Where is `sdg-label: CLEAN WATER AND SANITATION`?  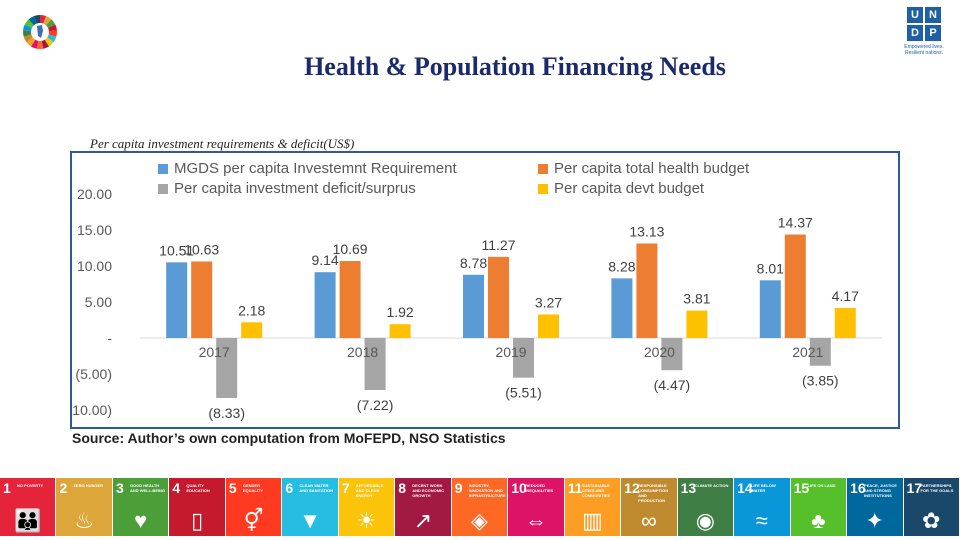
sdg-label: CLEAN WATER AND SANITATION is located at coordinates (316, 488).